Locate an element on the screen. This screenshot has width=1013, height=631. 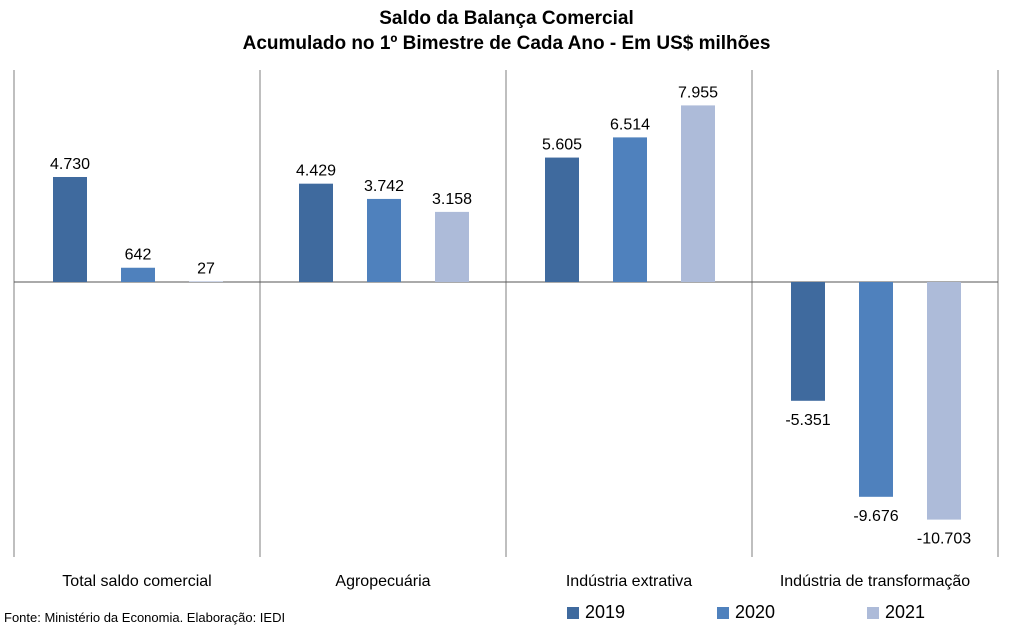
category-label: Agropecuária is located at coordinates (382, 581).